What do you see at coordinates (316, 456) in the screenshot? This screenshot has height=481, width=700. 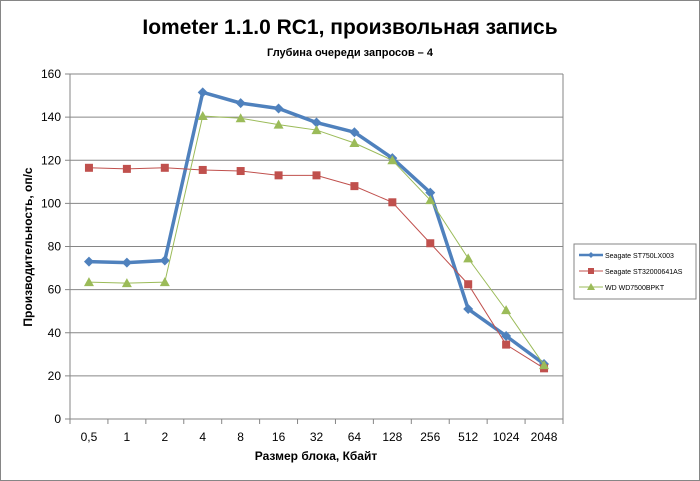 I see `x-axis-label: Размер блока, Кбайт` at bounding box center [316, 456].